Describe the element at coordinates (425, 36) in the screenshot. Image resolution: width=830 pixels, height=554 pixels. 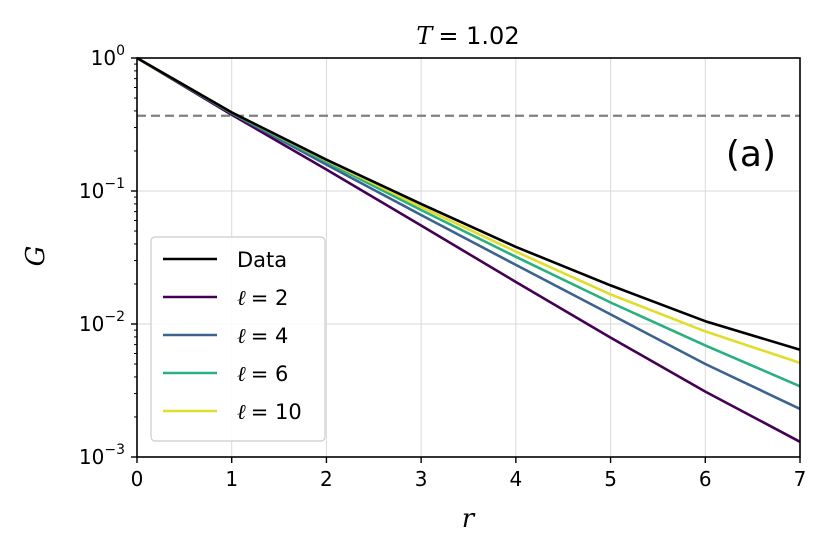
I see `title-variable: T` at that location.